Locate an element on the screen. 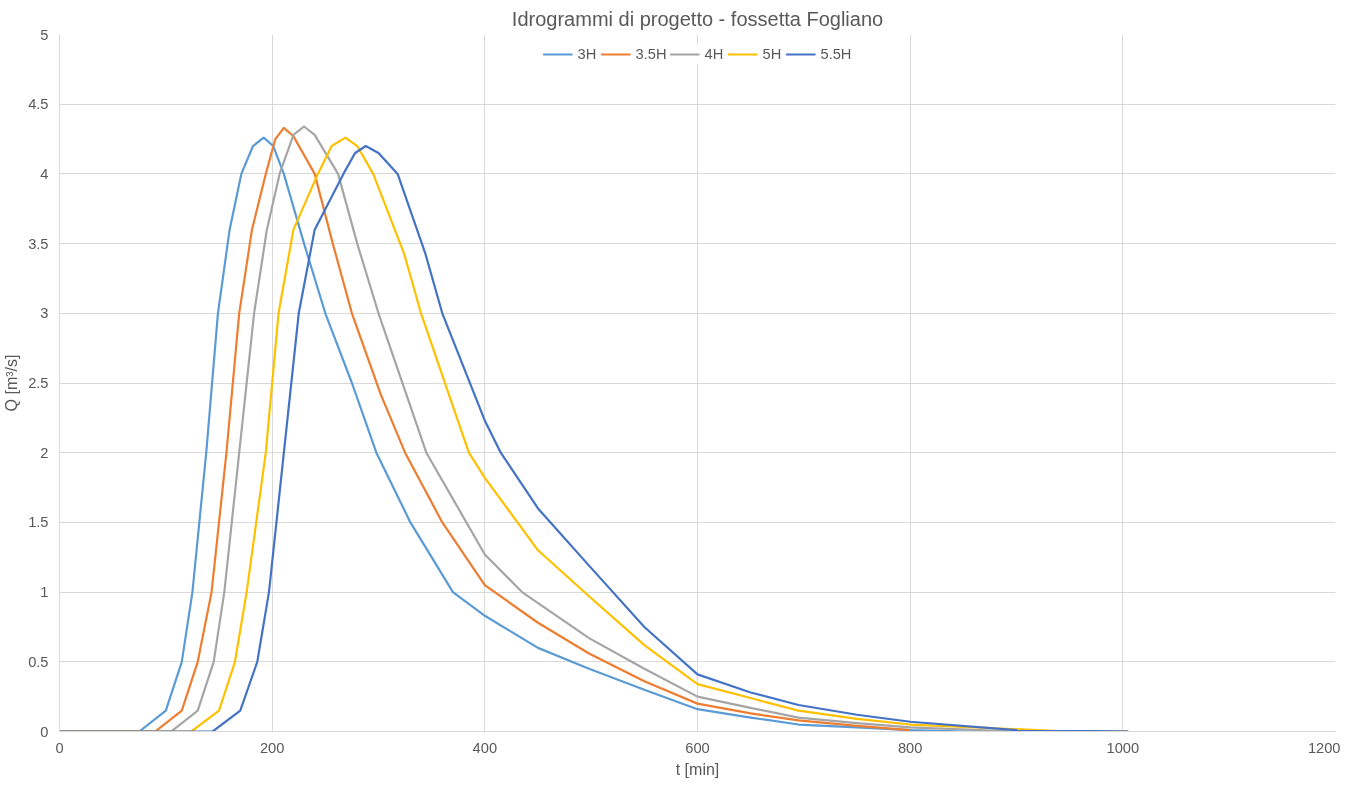  legend-label: 5H is located at coordinates (772, 54).